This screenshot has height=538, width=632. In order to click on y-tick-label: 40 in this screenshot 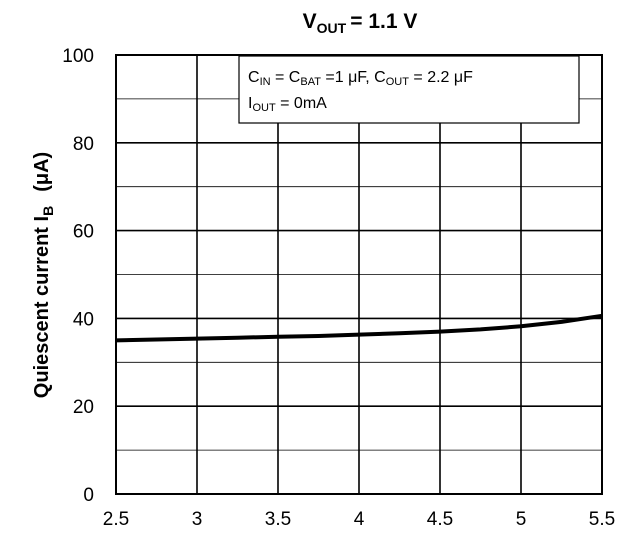, I will do `click(83, 319)`.